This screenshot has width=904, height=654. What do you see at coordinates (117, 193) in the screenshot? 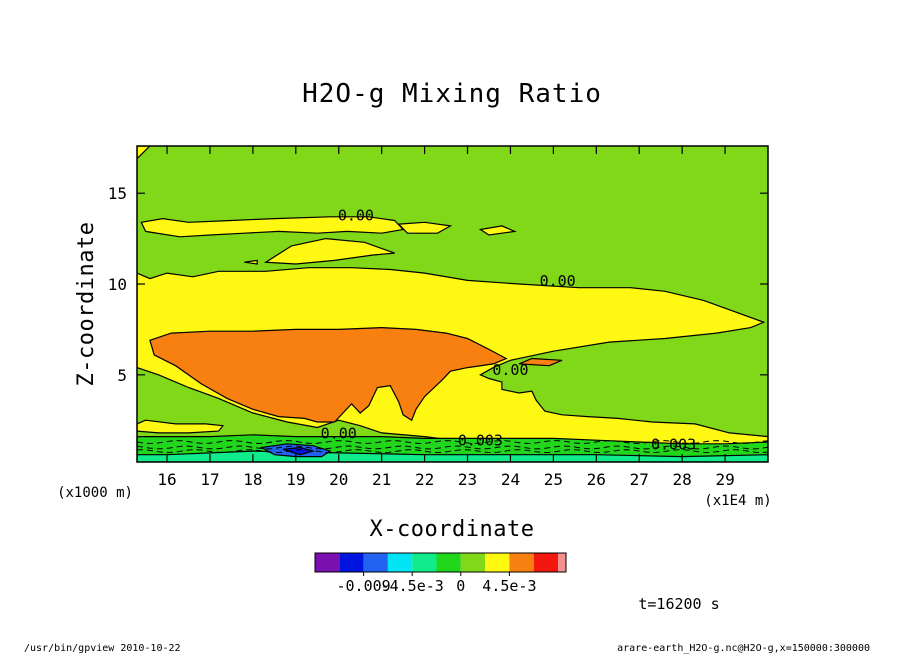
I see `y-tick-label: 15` at bounding box center [117, 193].